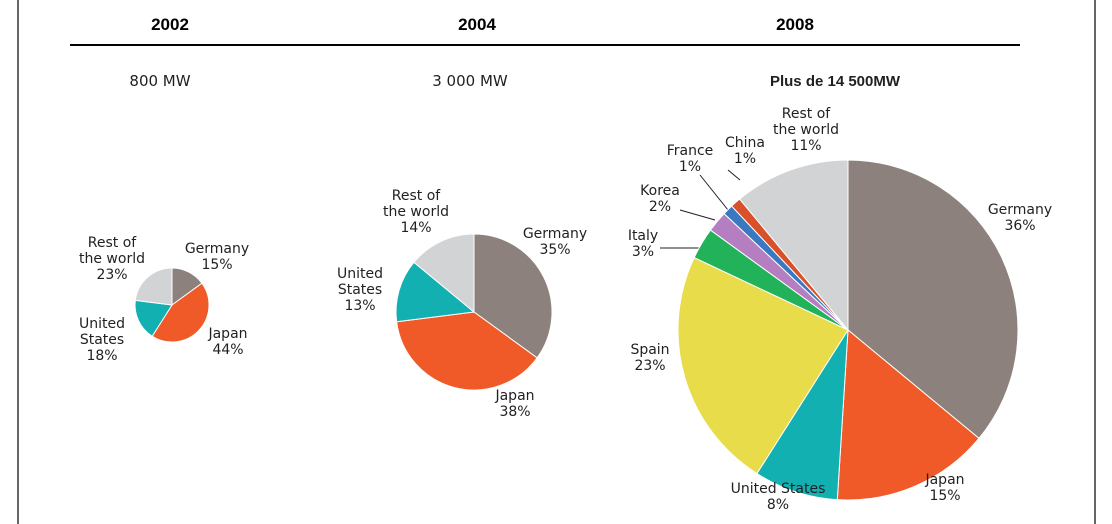 This screenshot has width=1112, height=524. What do you see at coordinates (554, 250) in the screenshot?
I see `slice-value-label: 35%` at bounding box center [554, 250].